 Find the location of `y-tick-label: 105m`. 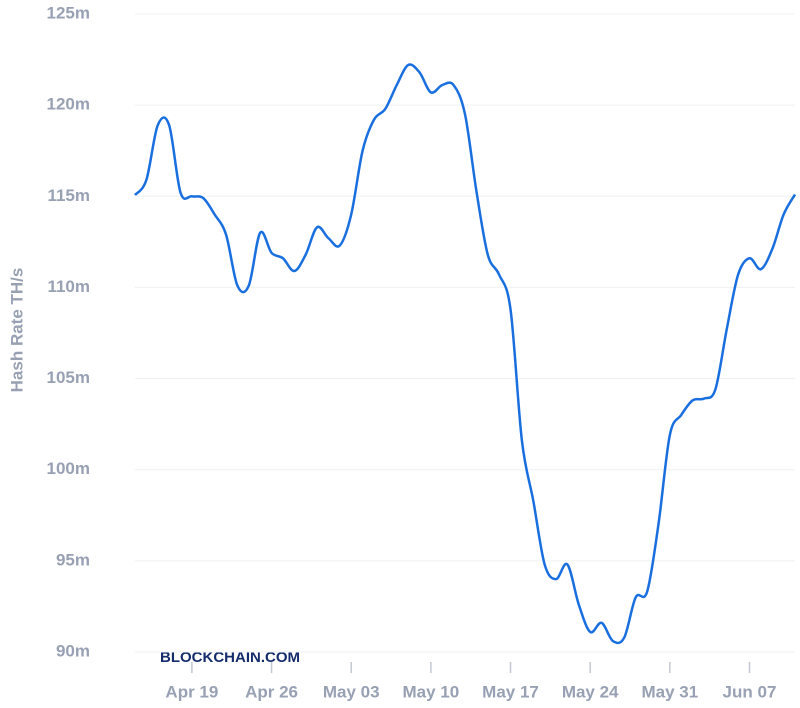

y-tick-label: 105m is located at coordinates (68, 377).